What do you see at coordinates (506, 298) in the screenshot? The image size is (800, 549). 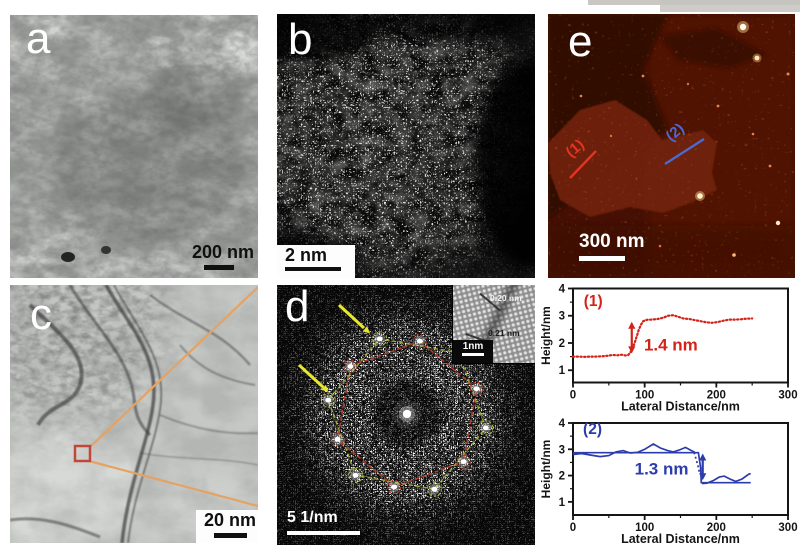 I see `d-spacing-label-1: 0.20 nm` at bounding box center [506, 298].